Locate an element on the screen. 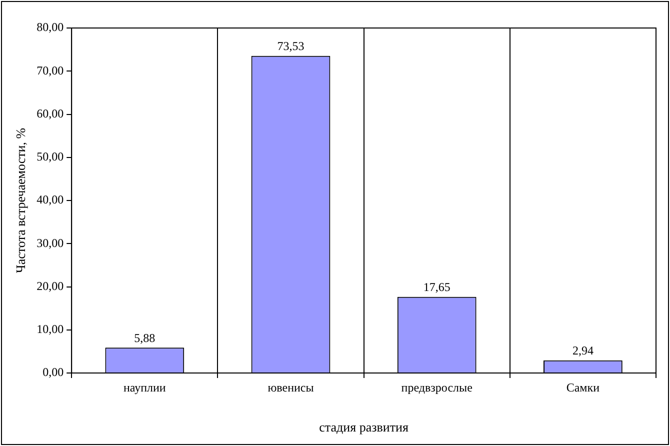 This screenshot has height=446, width=670. data-label: 73,53 is located at coordinates (290, 46).